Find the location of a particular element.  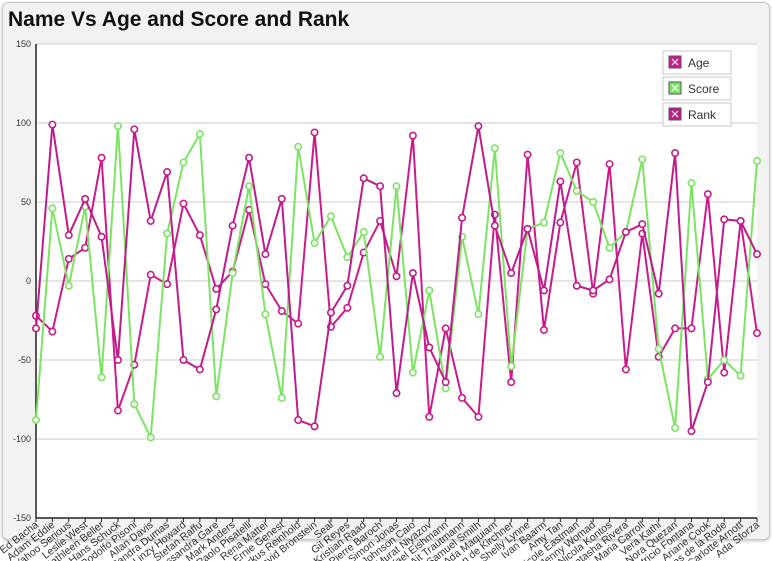

legend-mark-rank is located at coordinates (675, 114).